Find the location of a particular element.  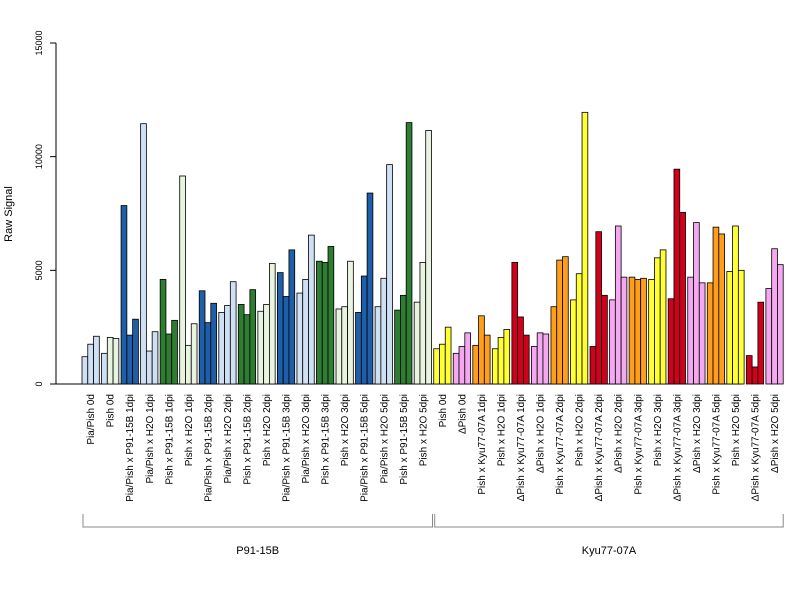

x-tick-label: Pish x P91-15B 3dpi is located at coordinates (326, 439).